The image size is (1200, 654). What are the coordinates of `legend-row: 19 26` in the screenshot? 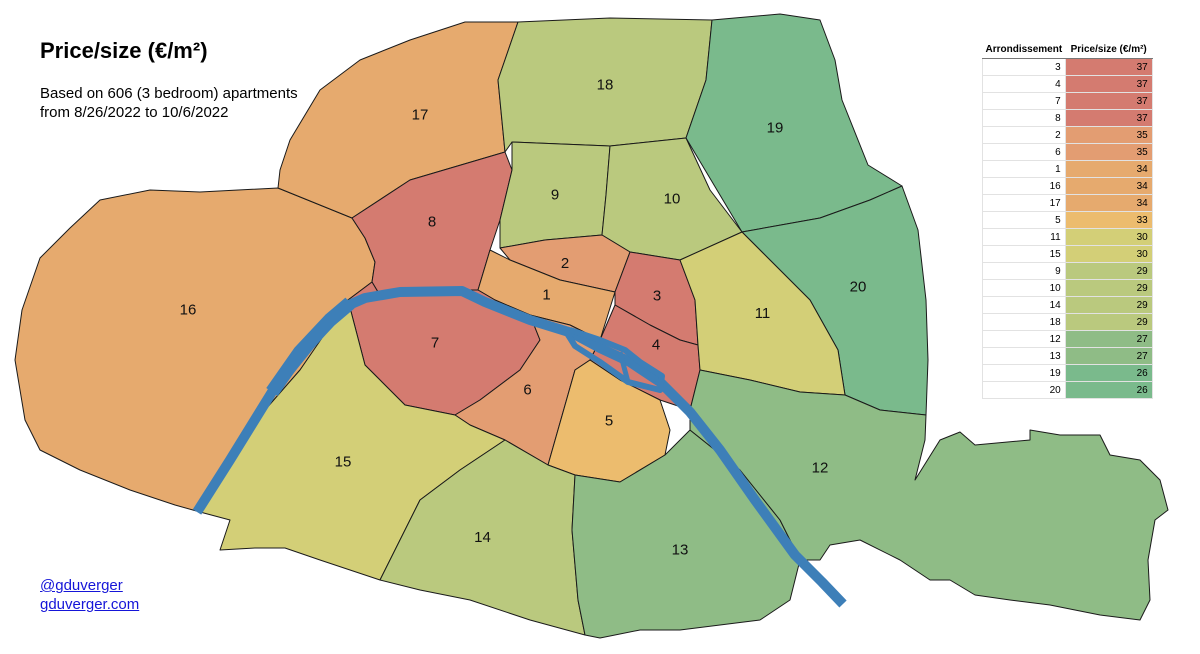 It's located at (1067, 373).